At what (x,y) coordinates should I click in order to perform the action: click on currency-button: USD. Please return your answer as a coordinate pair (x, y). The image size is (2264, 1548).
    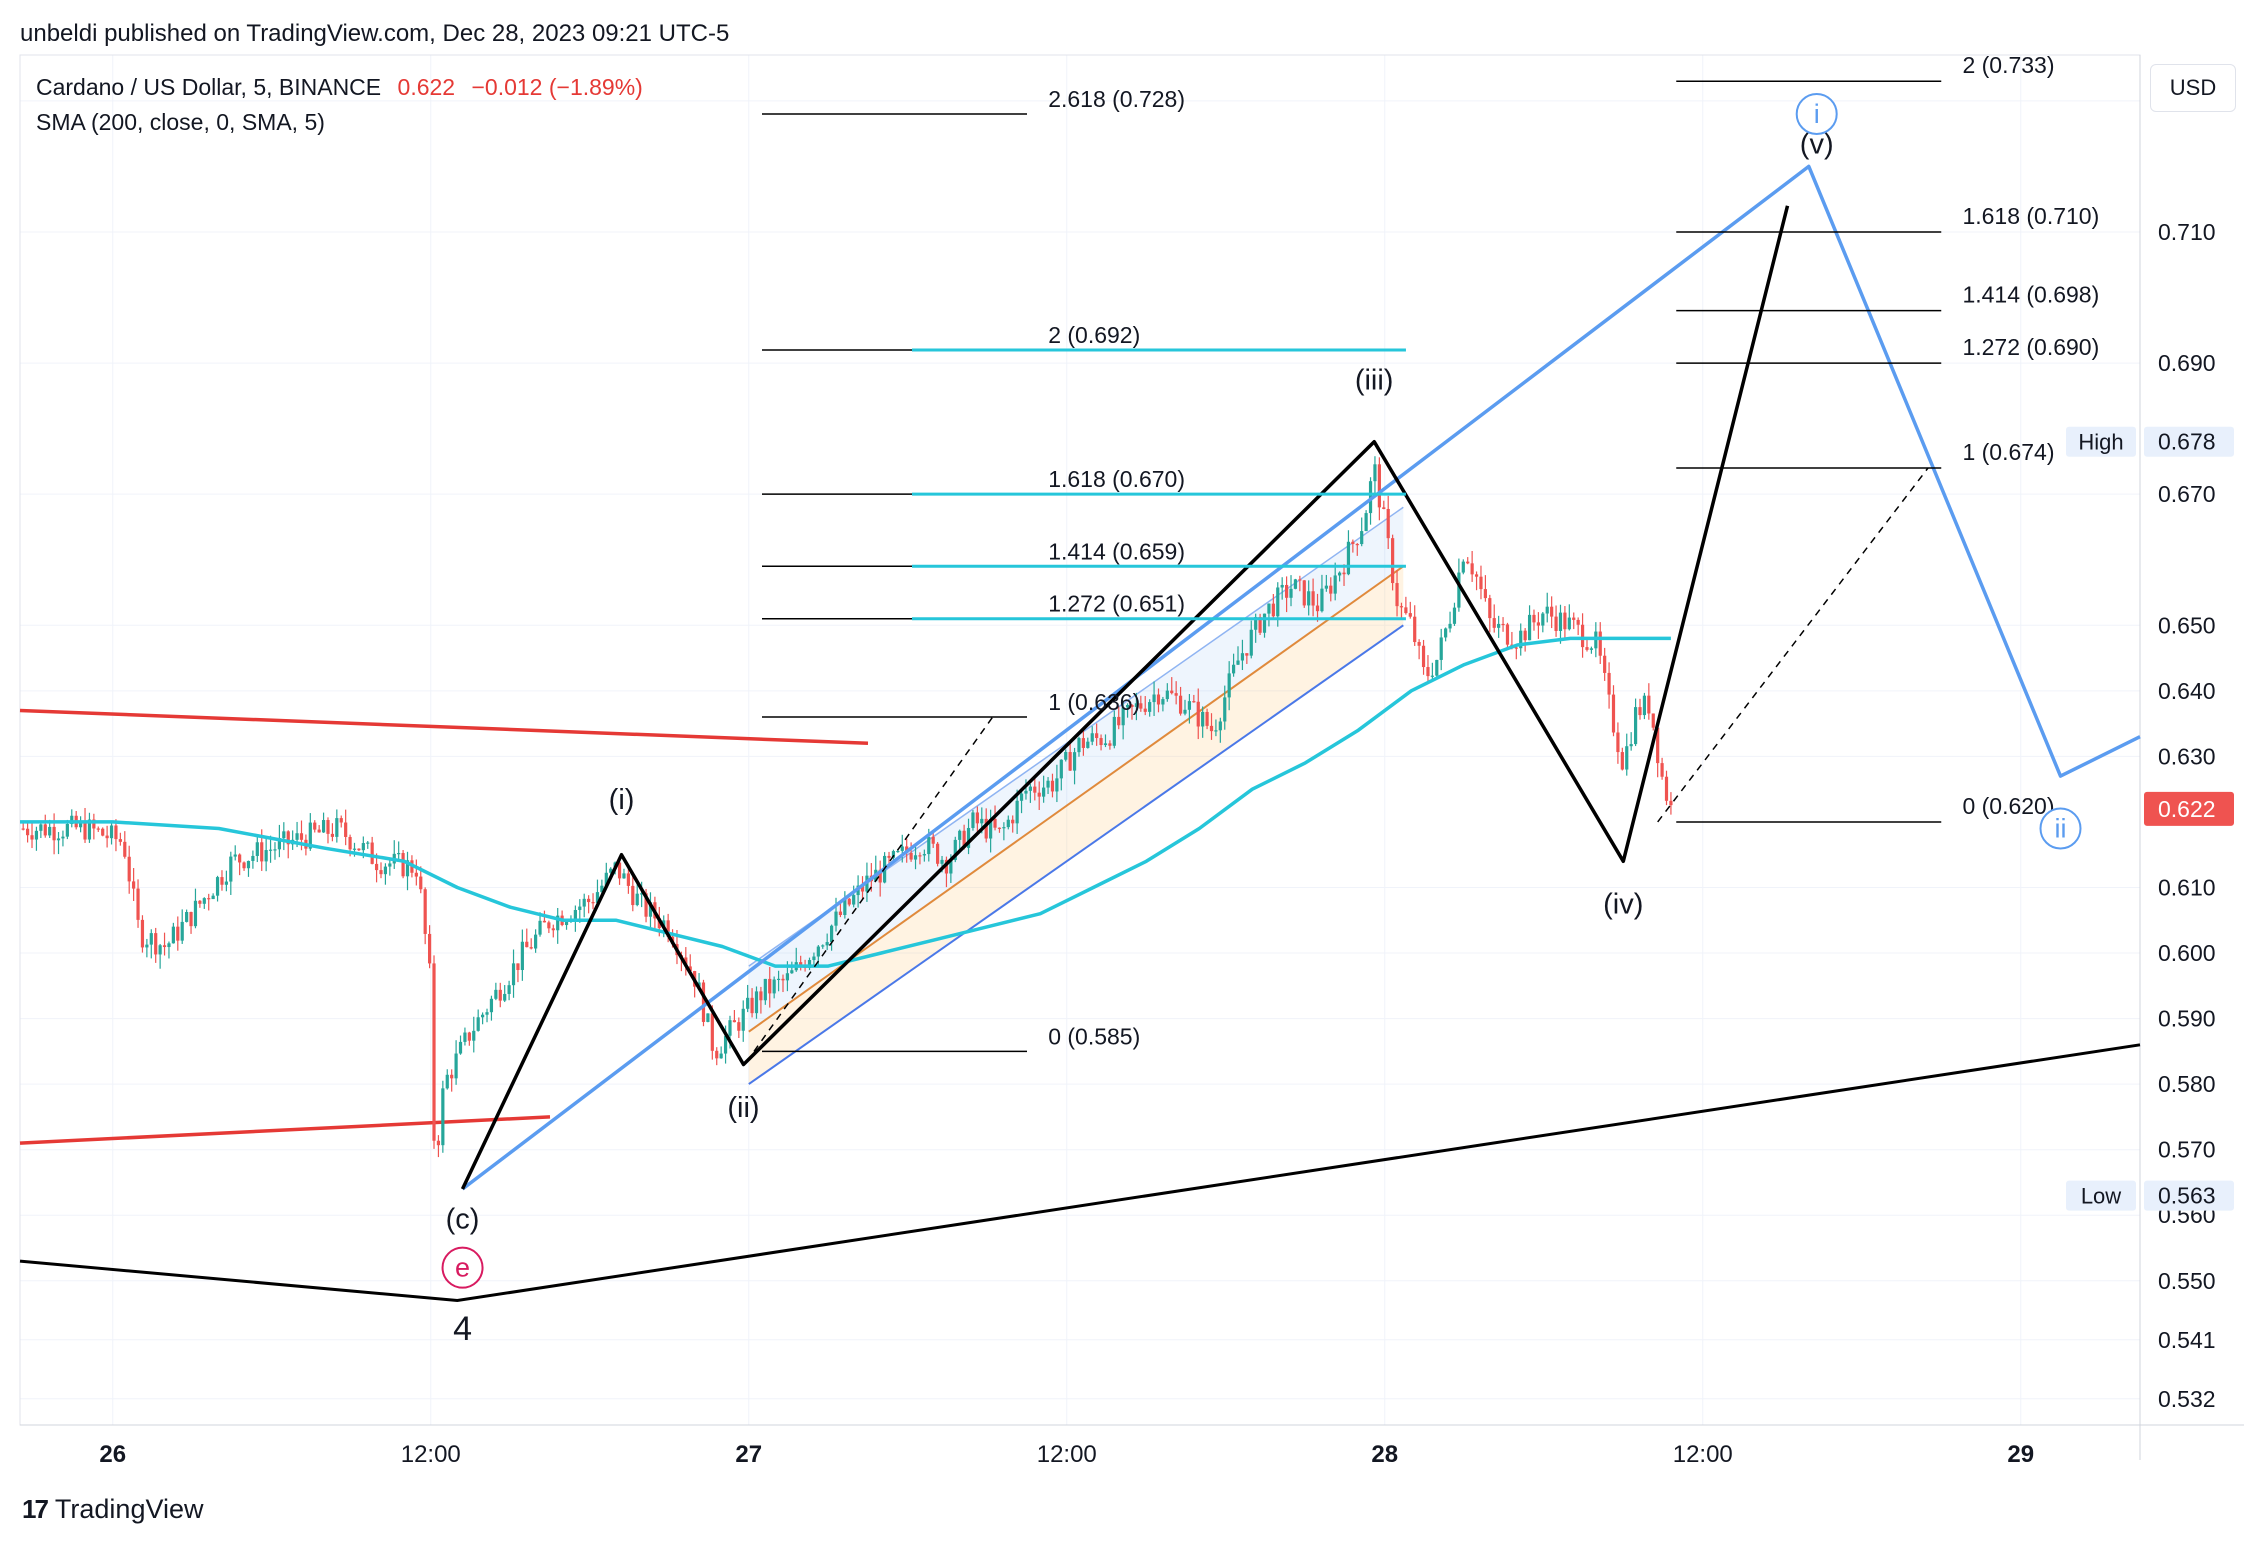
    Looking at the image, I should click on (2193, 88).